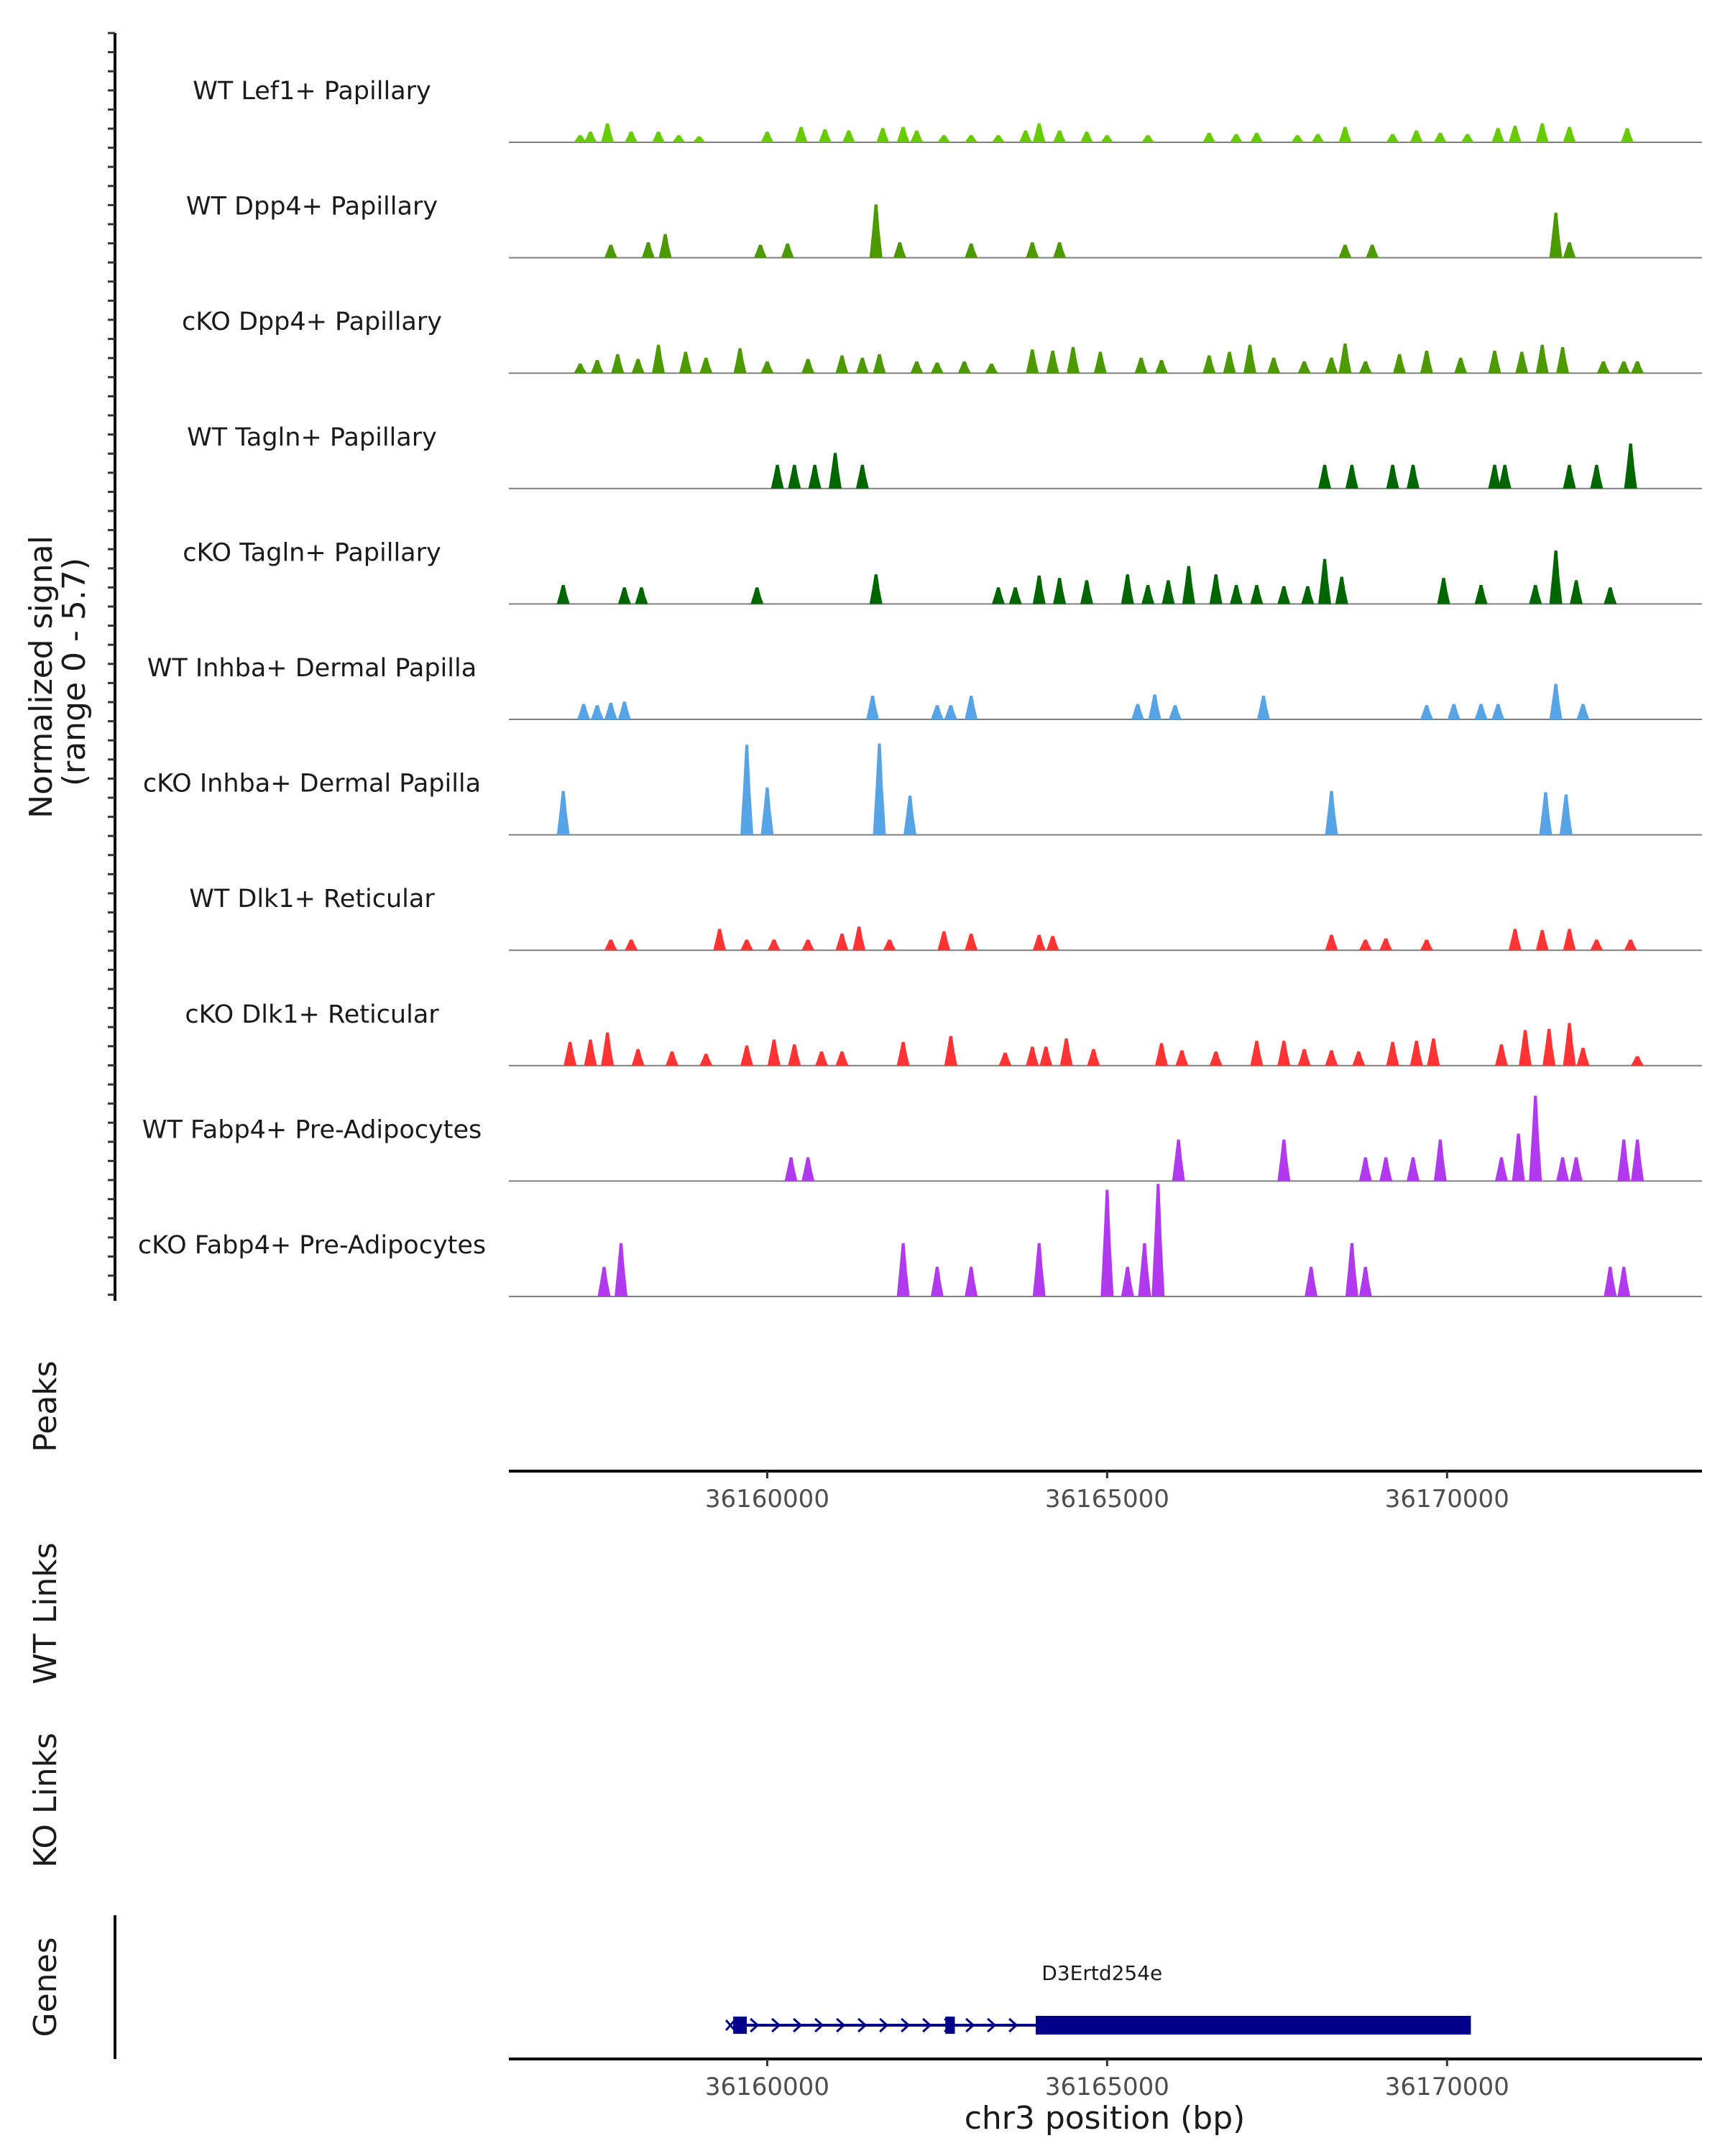 This screenshot has height=2156, width=1725. I want to click on track-8: cKO Dlk1+ Reticular, so click(943, 1033).